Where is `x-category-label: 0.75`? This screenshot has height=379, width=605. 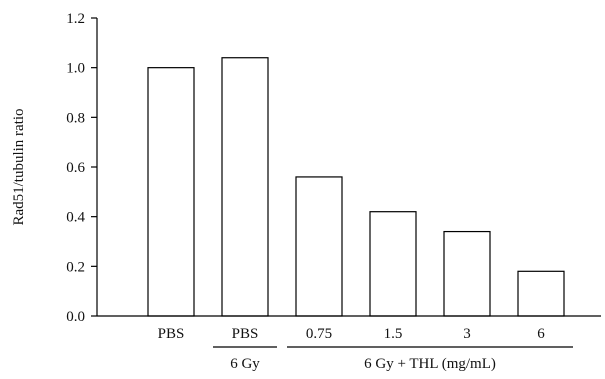 x-category-label: 0.75 is located at coordinates (319, 334).